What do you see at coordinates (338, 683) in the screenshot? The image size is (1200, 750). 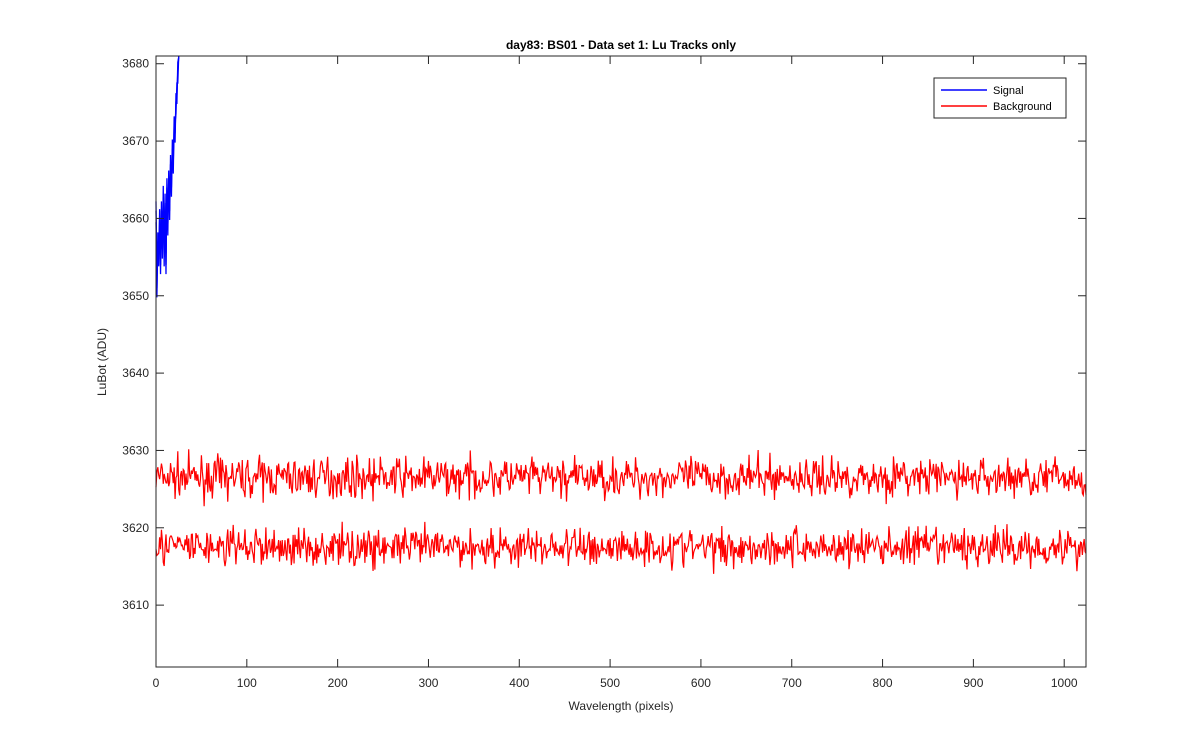 I see `x-tick-label: 200` at bounding box center [338, 683].